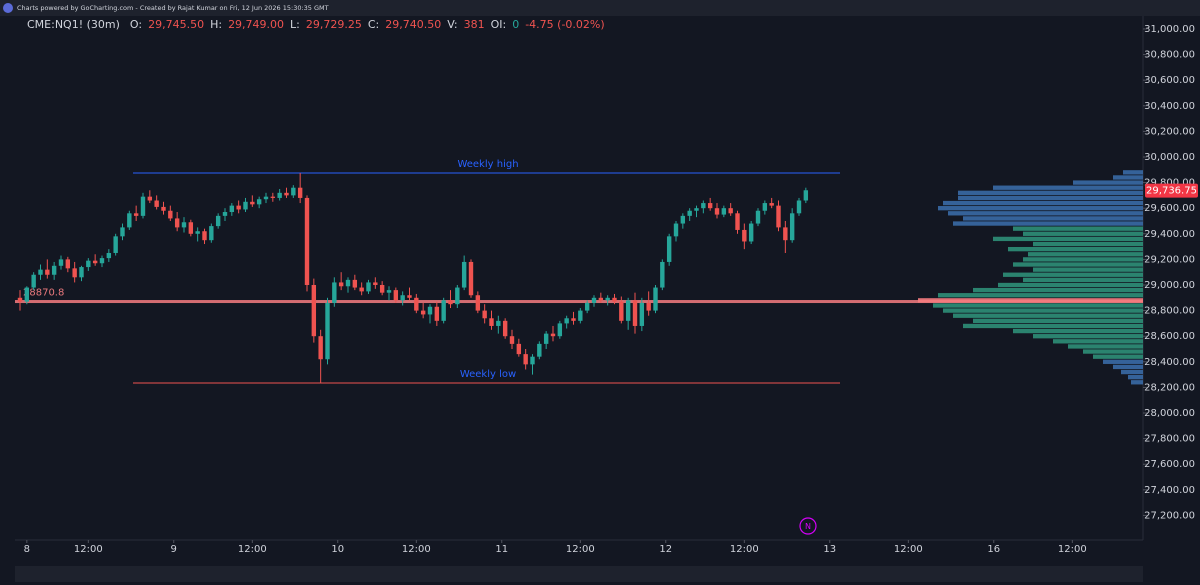 This screenshot has height=585, width=1200. What do you see at coordinates (452, 24) in the screenshot?
I see `header-text: V:` at bounding box center [452, 24].